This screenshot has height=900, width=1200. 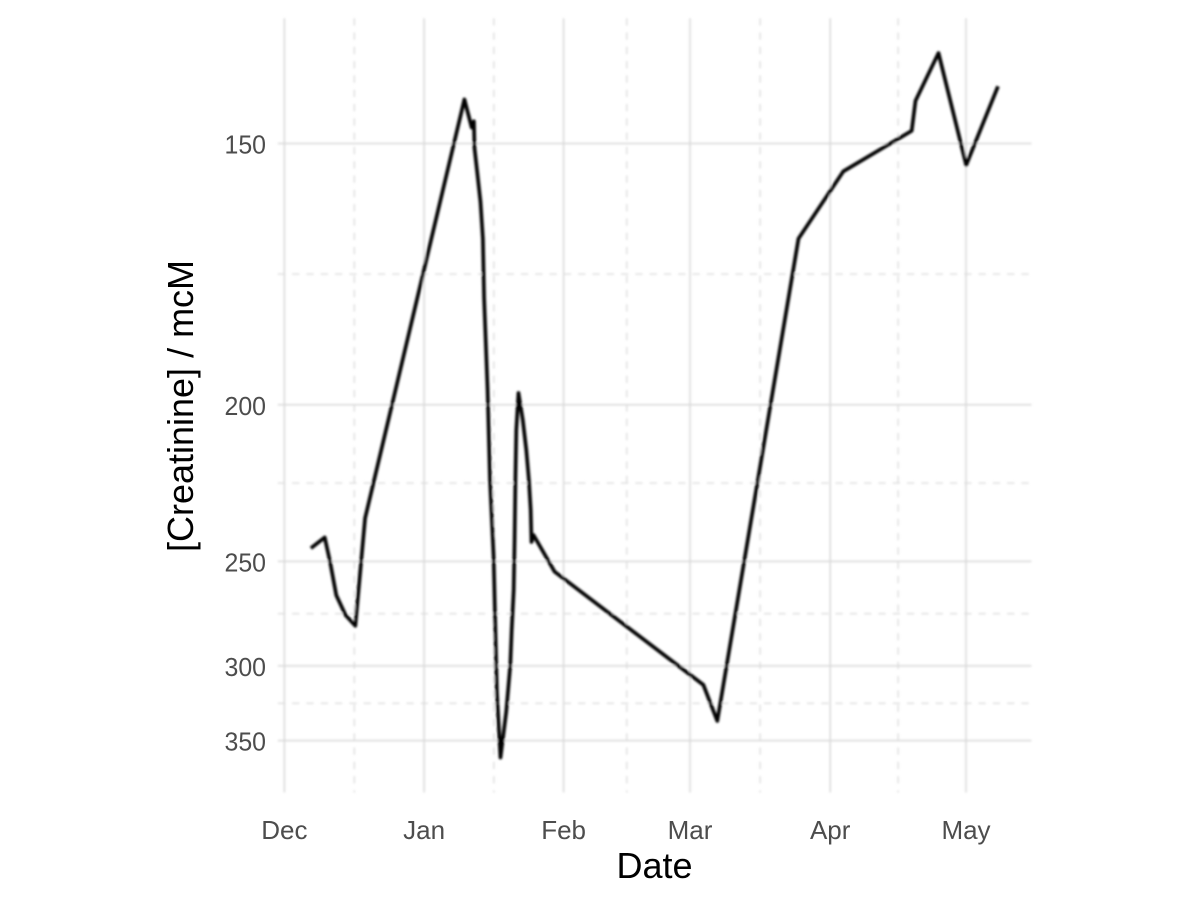 I want to click on svg-text: Mar, so click(x=690, y=830).